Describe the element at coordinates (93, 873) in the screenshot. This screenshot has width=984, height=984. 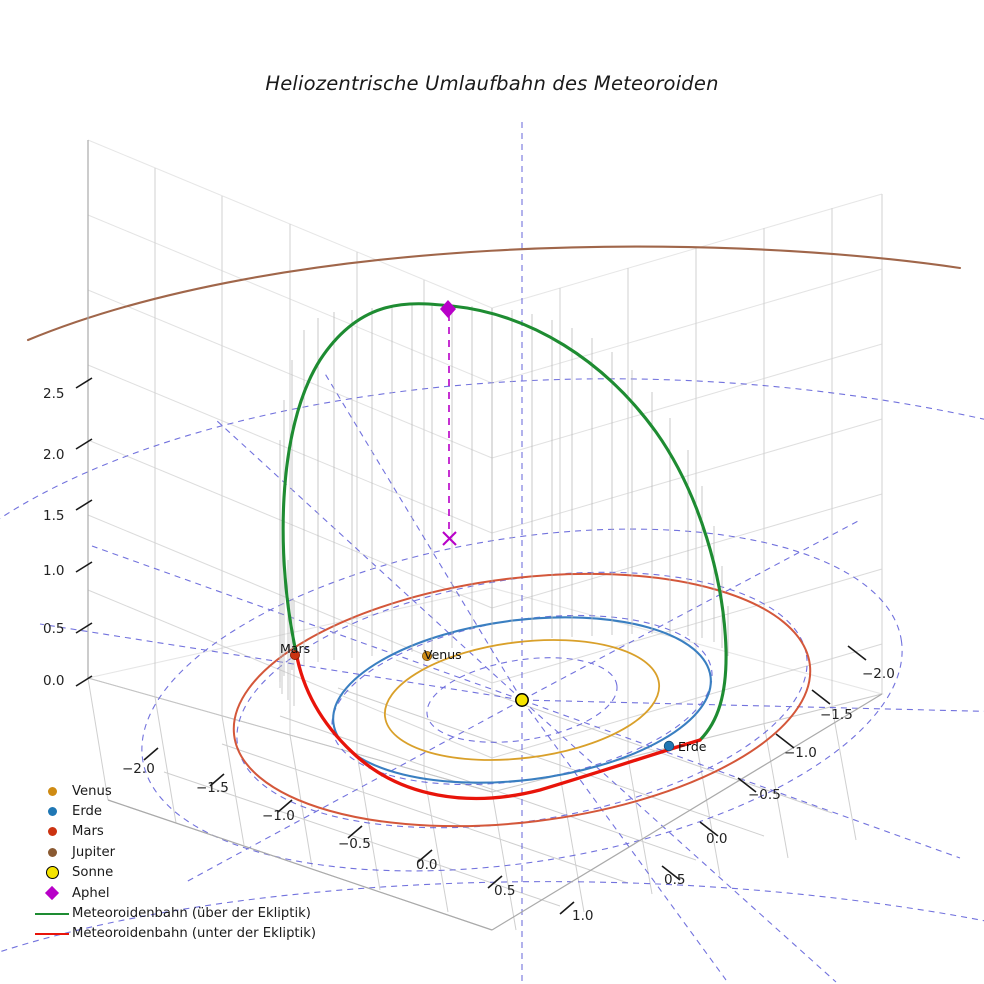
I see `legend-item-label: Sonne` at that location.